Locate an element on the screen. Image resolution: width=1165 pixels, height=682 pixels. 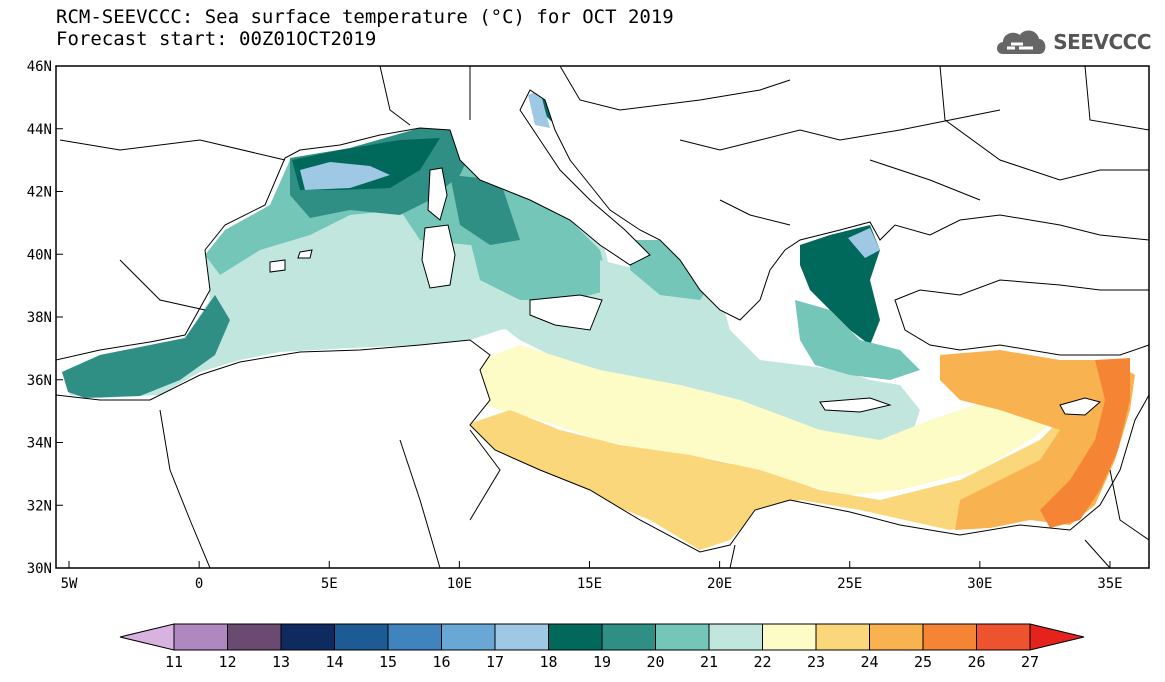
sst-zone-17-aegean is located at coordinates (864, 243).